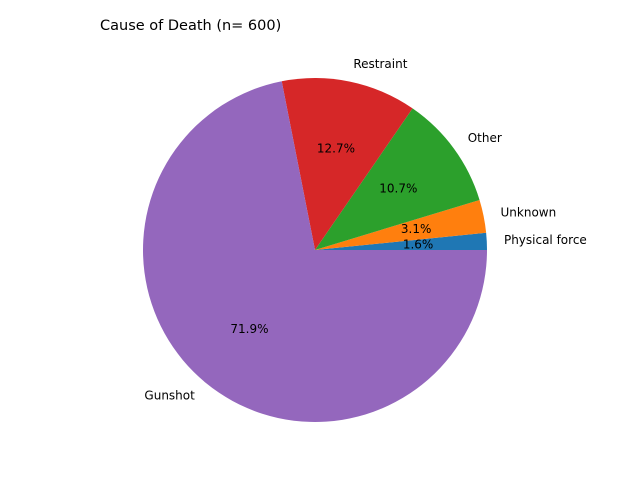 The height and width of the screenshot is (480, 640). I want to click on percent-label-physical-force: 1.6%, so click(418, 244).